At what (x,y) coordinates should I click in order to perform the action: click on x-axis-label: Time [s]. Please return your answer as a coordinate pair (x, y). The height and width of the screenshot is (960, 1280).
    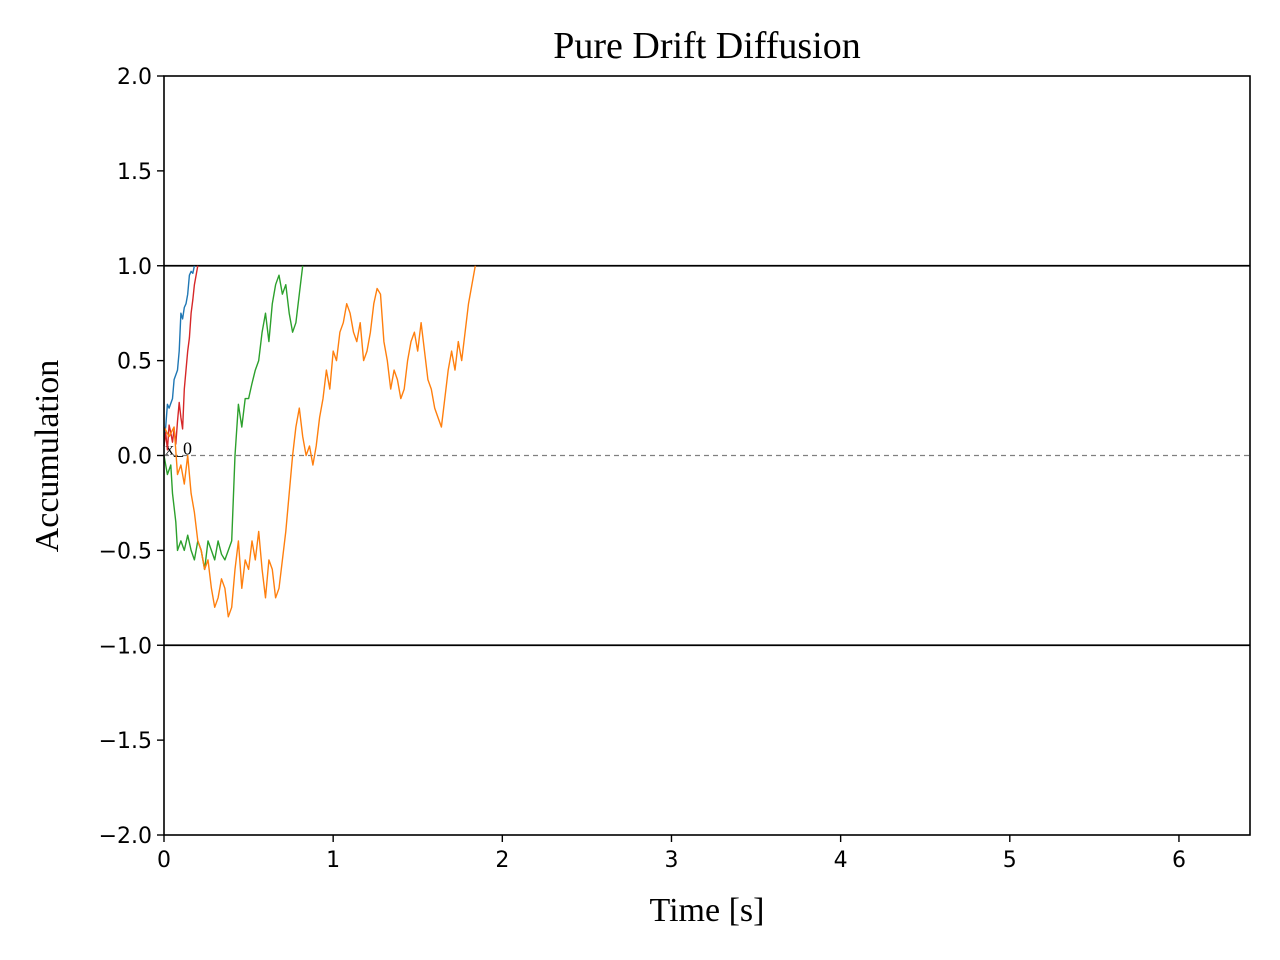
    Looking at the image, I should click on (707, 910).